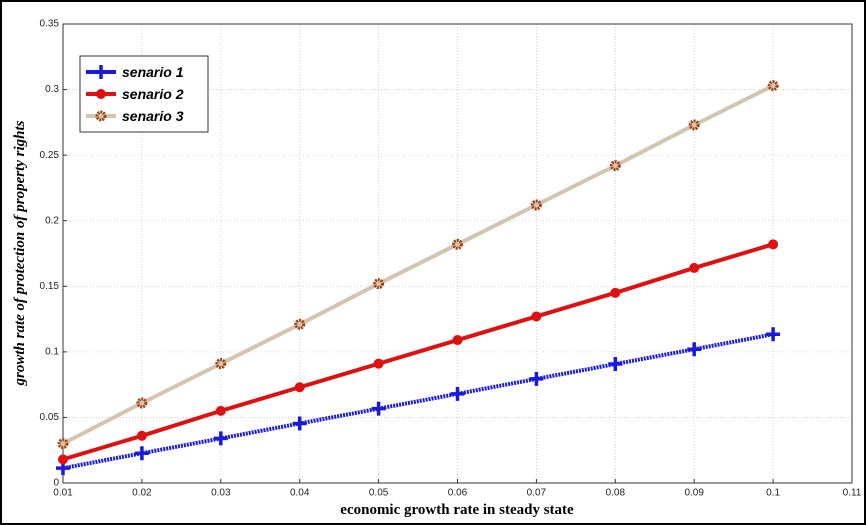  Describe the element at coordinates (50, 286) in the screenshot. I see `y-tick-label: 0.15` at that location.